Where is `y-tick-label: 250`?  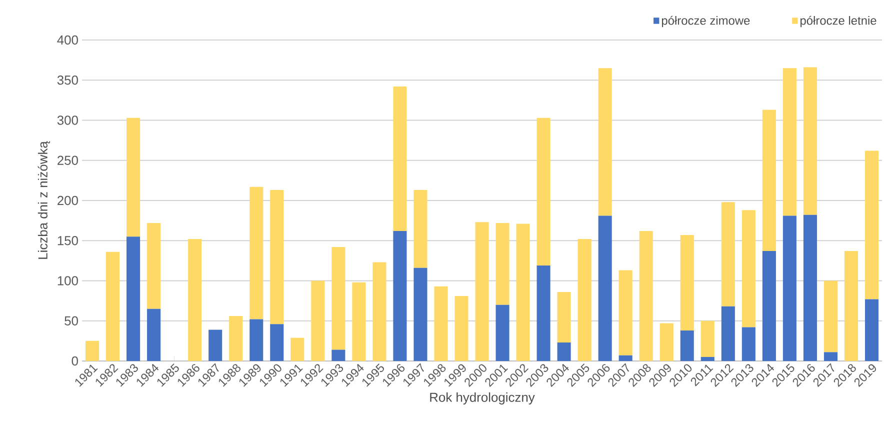 y-tick-label: 250 is located at coordinates (68, 160).